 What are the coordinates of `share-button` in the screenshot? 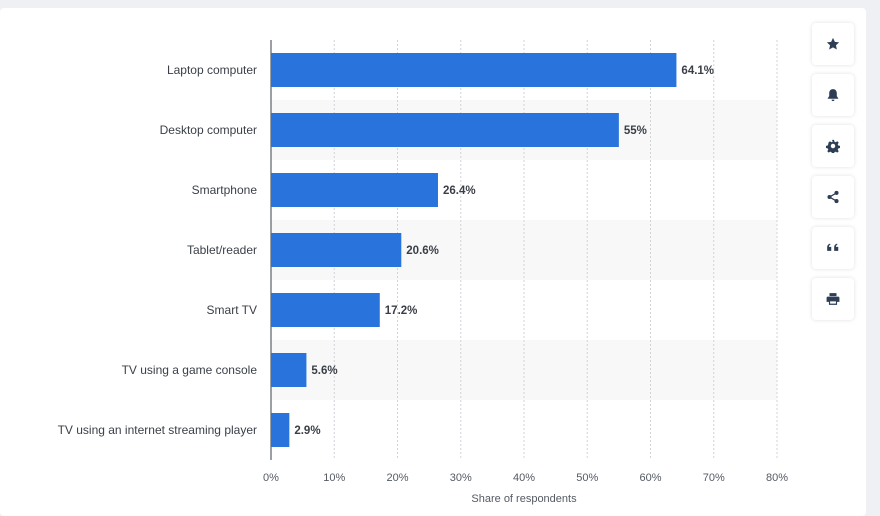 It's located at (833, 197).